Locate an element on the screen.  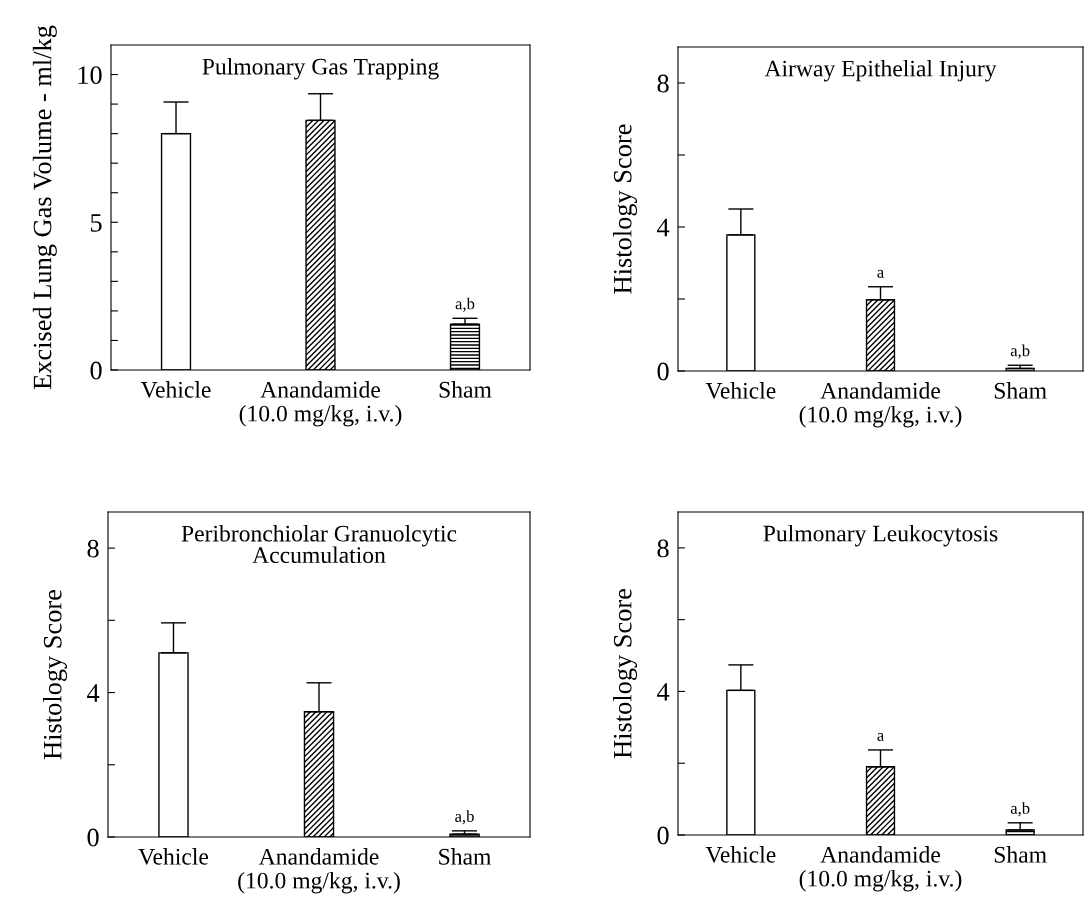
y-tick-label: 5 is located at coordinates (96, 223).